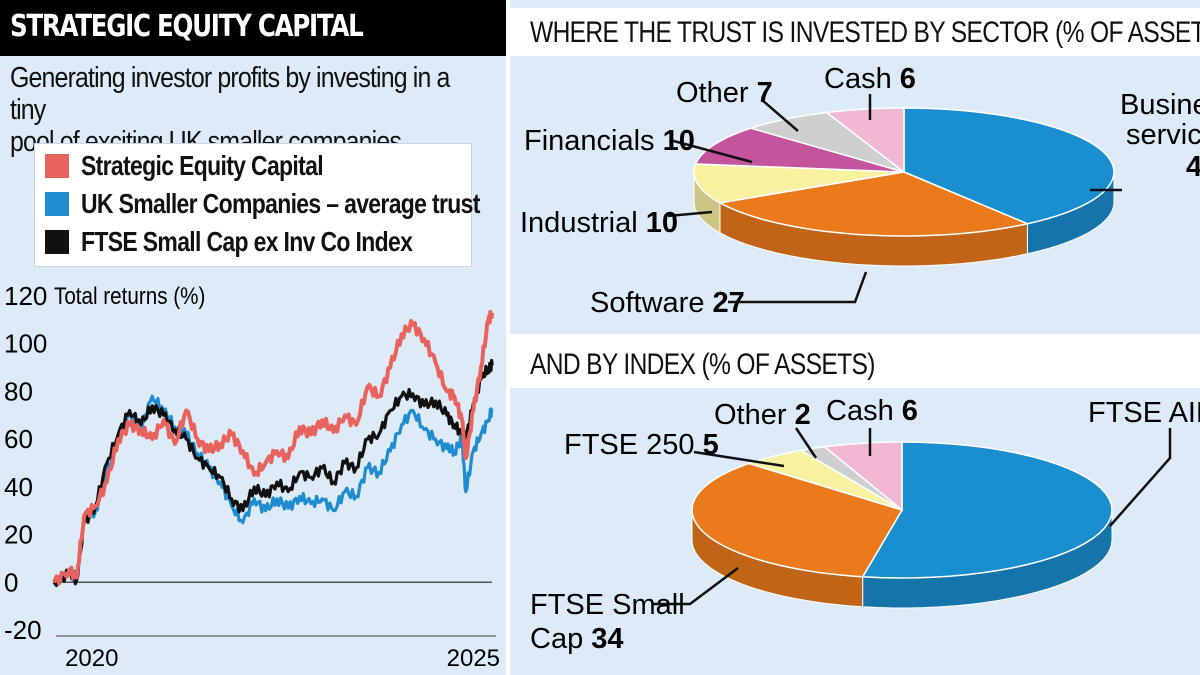 This screenshot has height=675, width=1200. Describe the element at coordinates (806, 443) in the screenshot. I see `leader-line-index-other` at that location.